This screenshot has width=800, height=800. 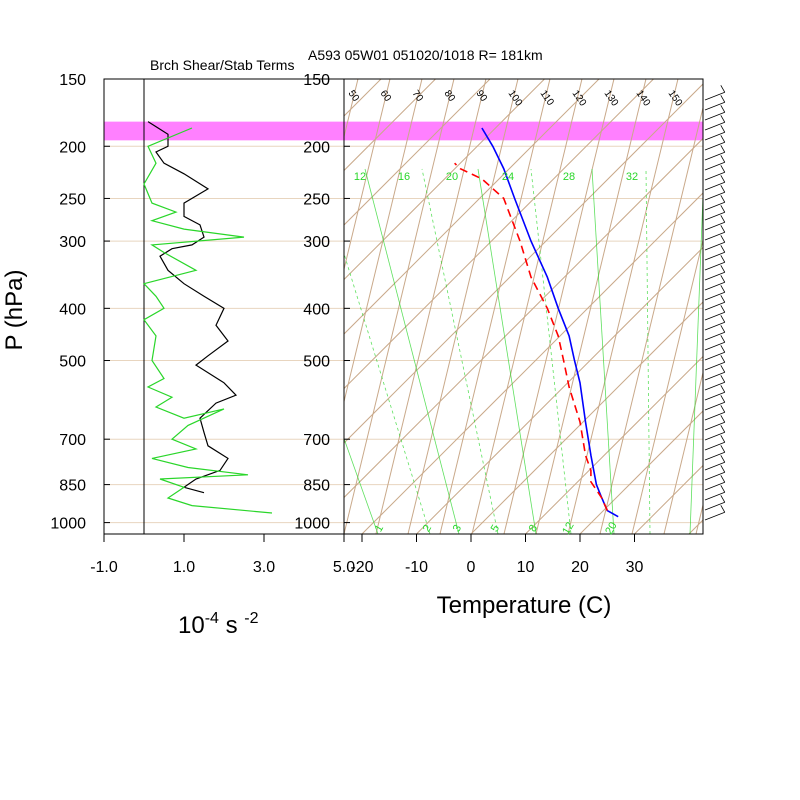 I want to click on right-y-tick-250: 250, so click(x=316, y=199).